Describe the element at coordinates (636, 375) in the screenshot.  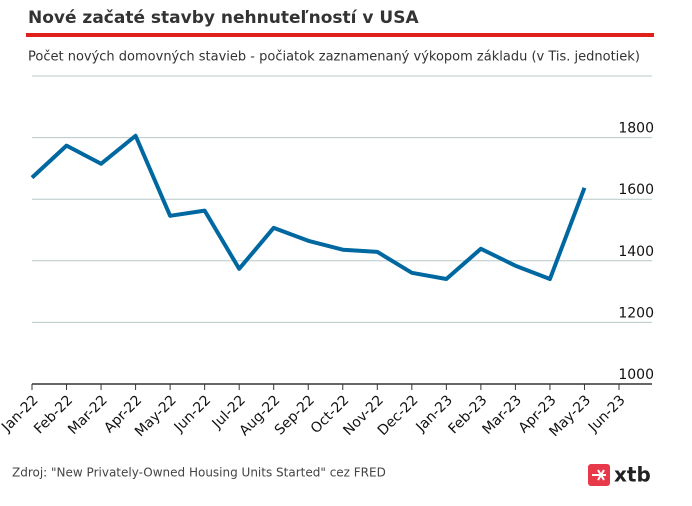
I see `y-tick-label: 1000` at that location.